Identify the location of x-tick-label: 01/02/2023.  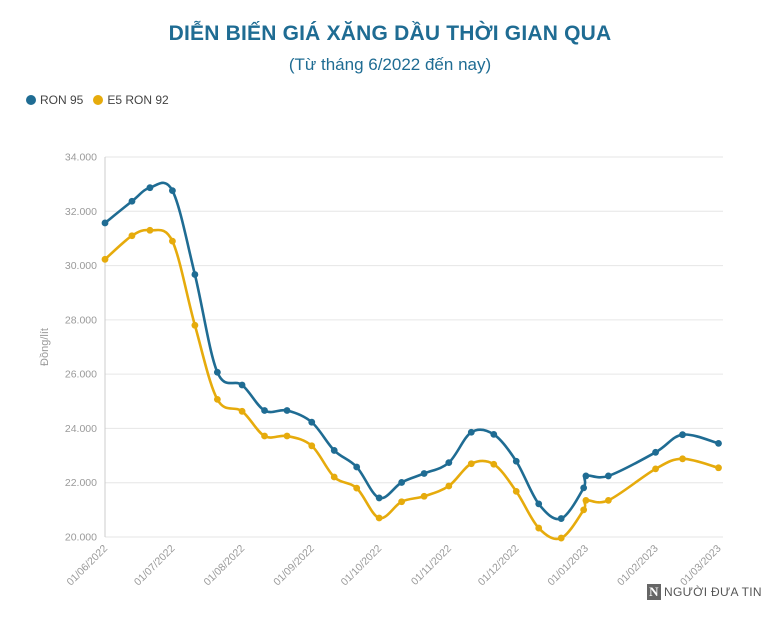
(638, 566).